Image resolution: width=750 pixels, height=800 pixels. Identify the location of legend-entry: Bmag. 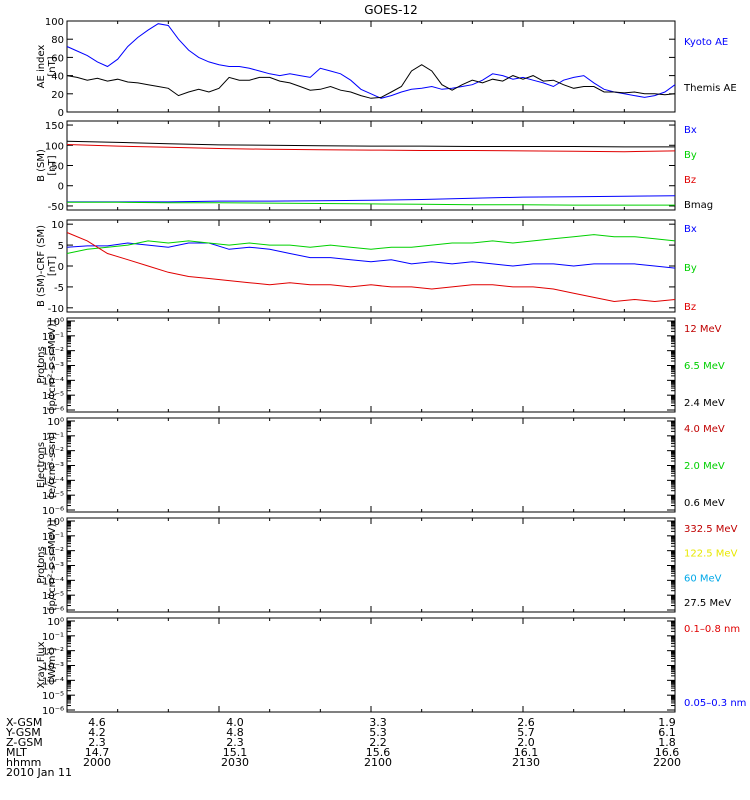
(698, 205).